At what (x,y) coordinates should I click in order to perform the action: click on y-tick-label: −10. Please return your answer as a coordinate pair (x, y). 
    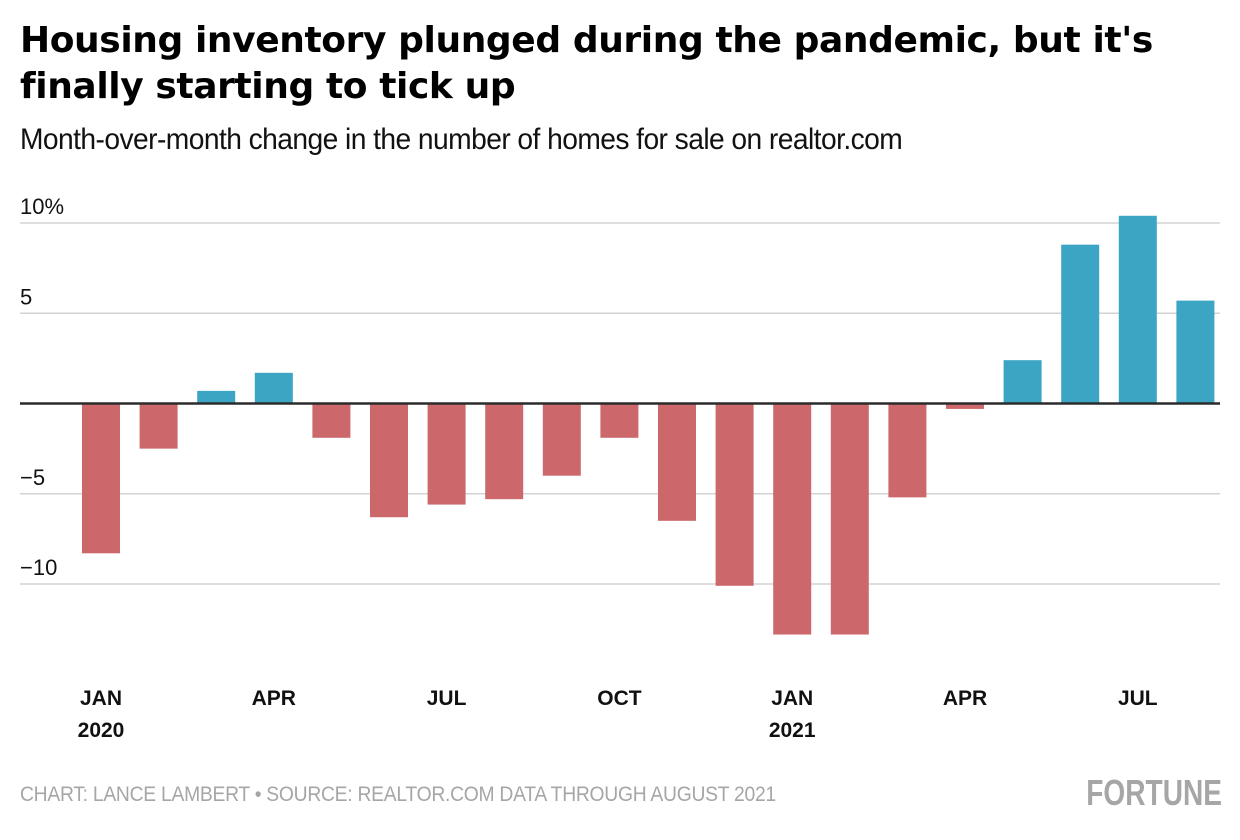
    Looking at the image, I should click on (38, 567).